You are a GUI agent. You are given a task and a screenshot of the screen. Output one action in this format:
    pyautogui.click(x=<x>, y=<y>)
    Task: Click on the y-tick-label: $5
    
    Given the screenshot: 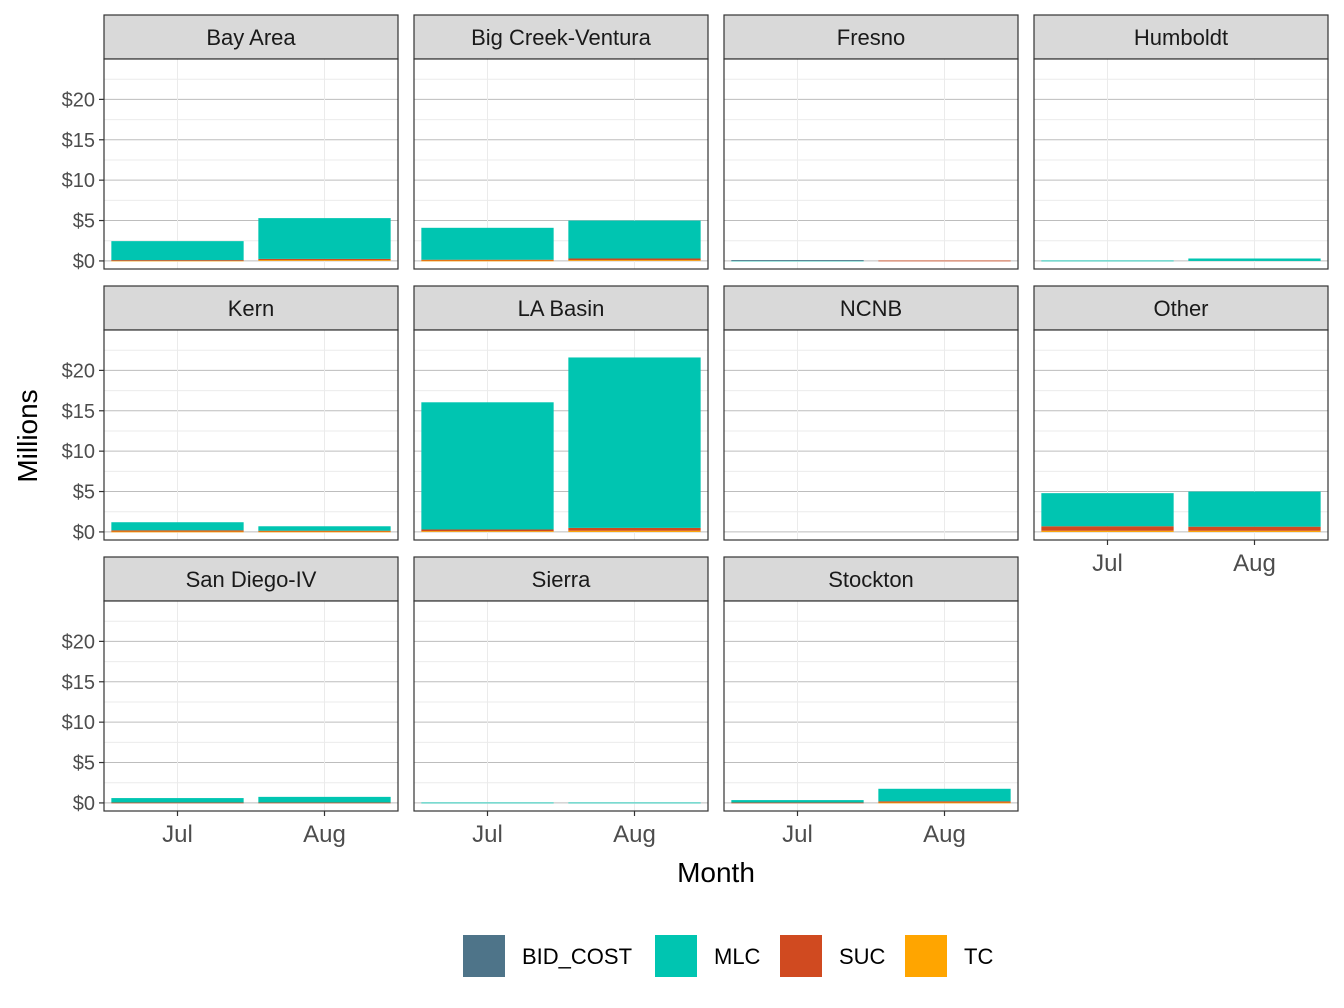 What is the action you would take?
    pyautogui.click(x=84, y=222)
    